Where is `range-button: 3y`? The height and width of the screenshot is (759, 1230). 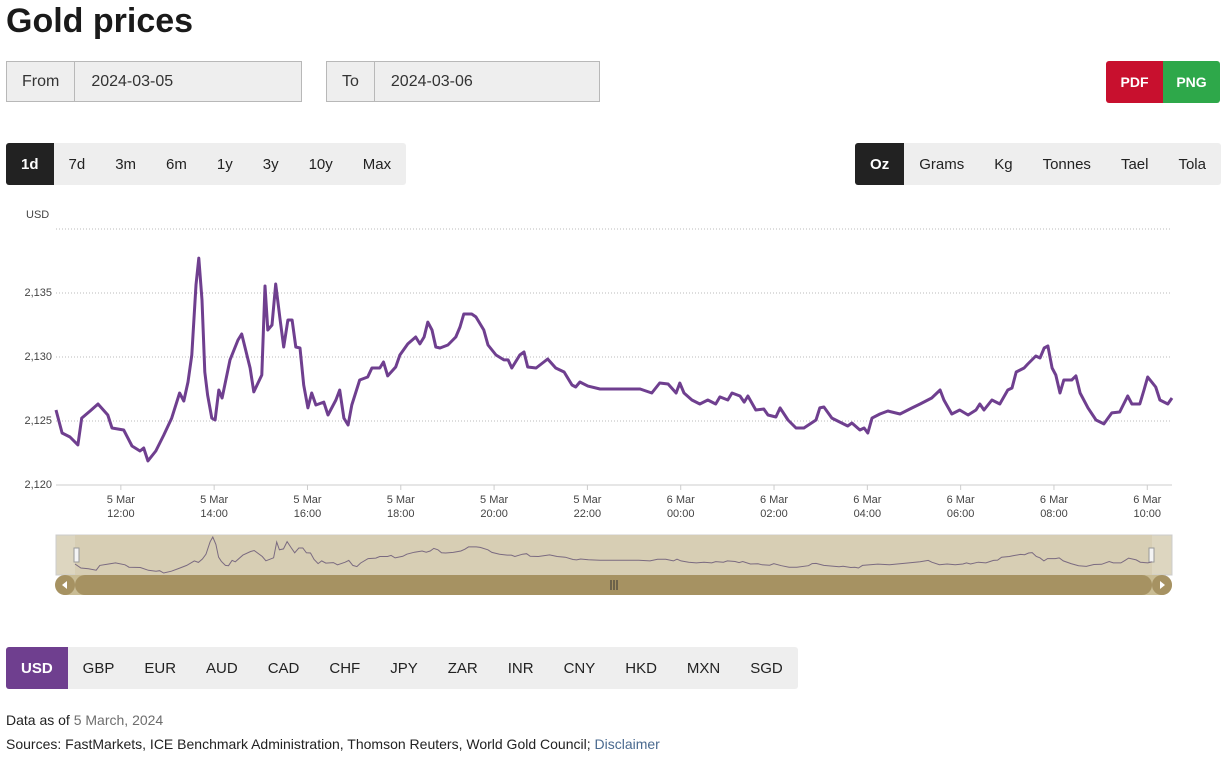
range-button: 3y is located at coordinates (270, 164).